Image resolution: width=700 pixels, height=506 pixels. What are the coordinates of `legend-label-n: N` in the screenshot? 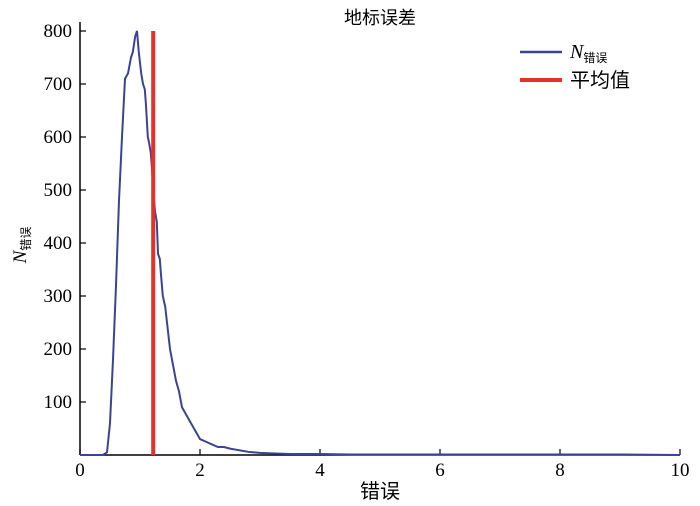 It's located at (577, 52).